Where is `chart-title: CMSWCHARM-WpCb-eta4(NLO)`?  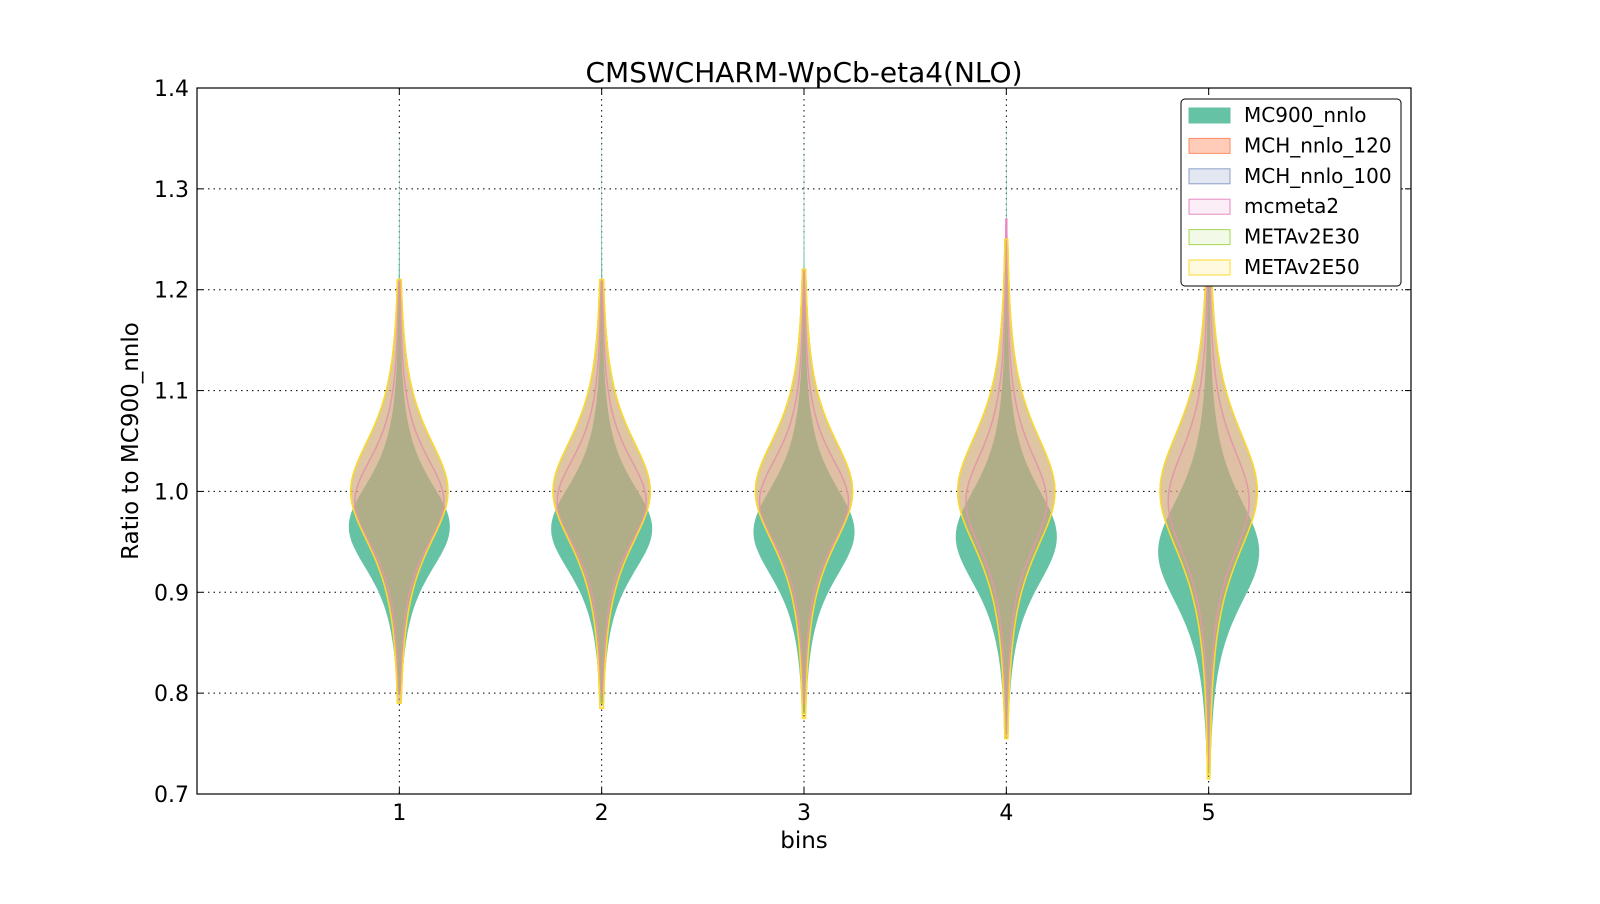 chart-title: CMSWCHARM-WpCb-eta4(NLO) is located at coordinates (803, 72).